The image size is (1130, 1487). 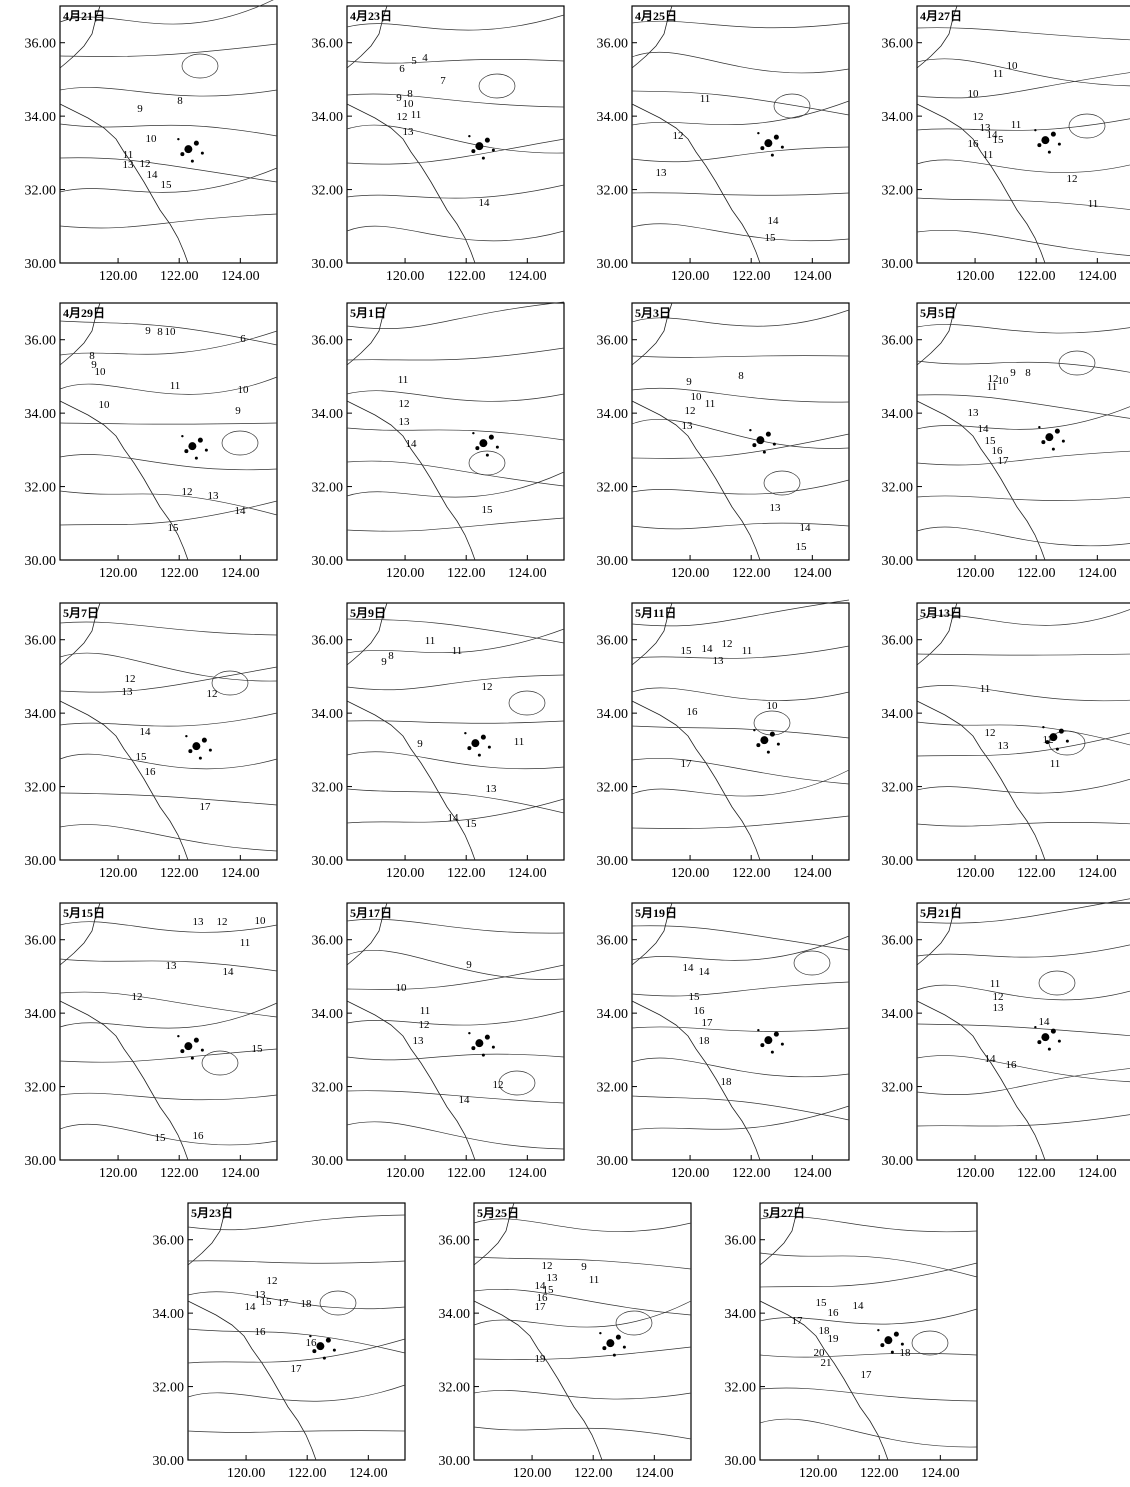 What do you see at coordinates (678, 136) in the screenshot?
I see `contour-label: 12` at bounding box center [678, 136].